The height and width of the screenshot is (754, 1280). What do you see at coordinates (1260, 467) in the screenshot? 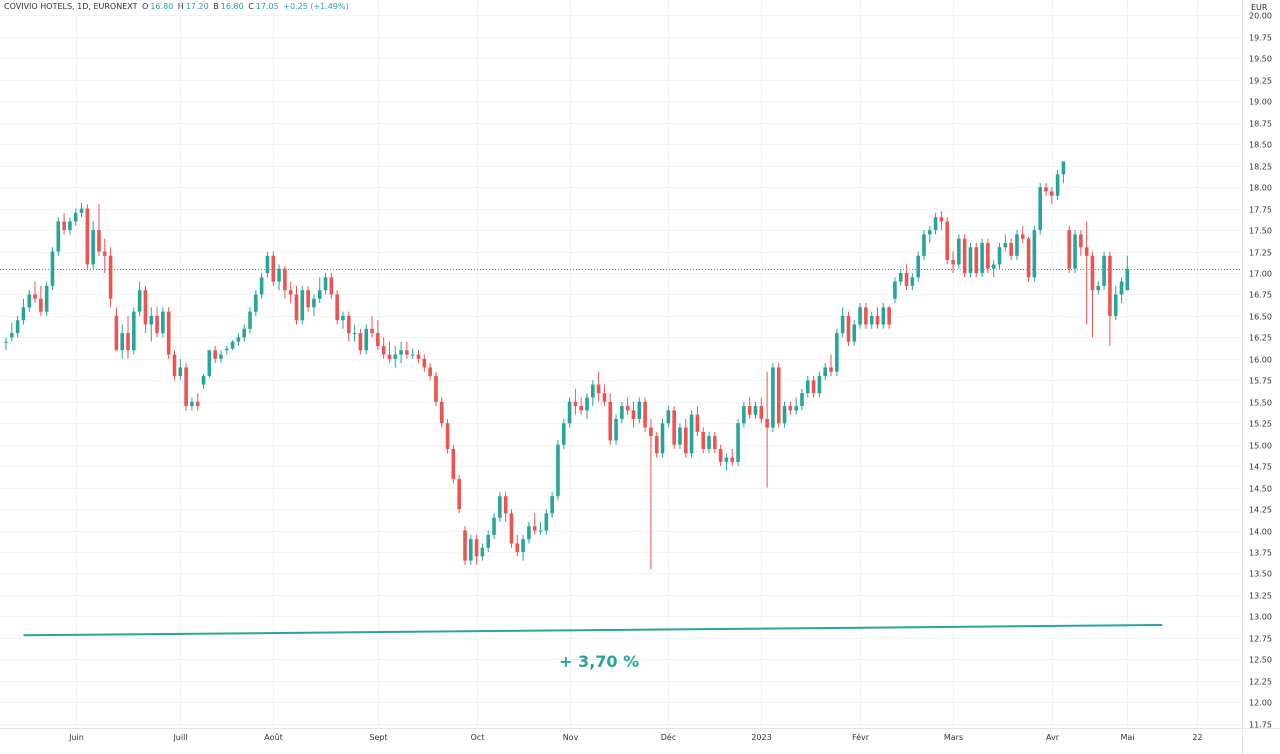
I see `price-tick-label: 14.75` at bounding box center [1260, 467].